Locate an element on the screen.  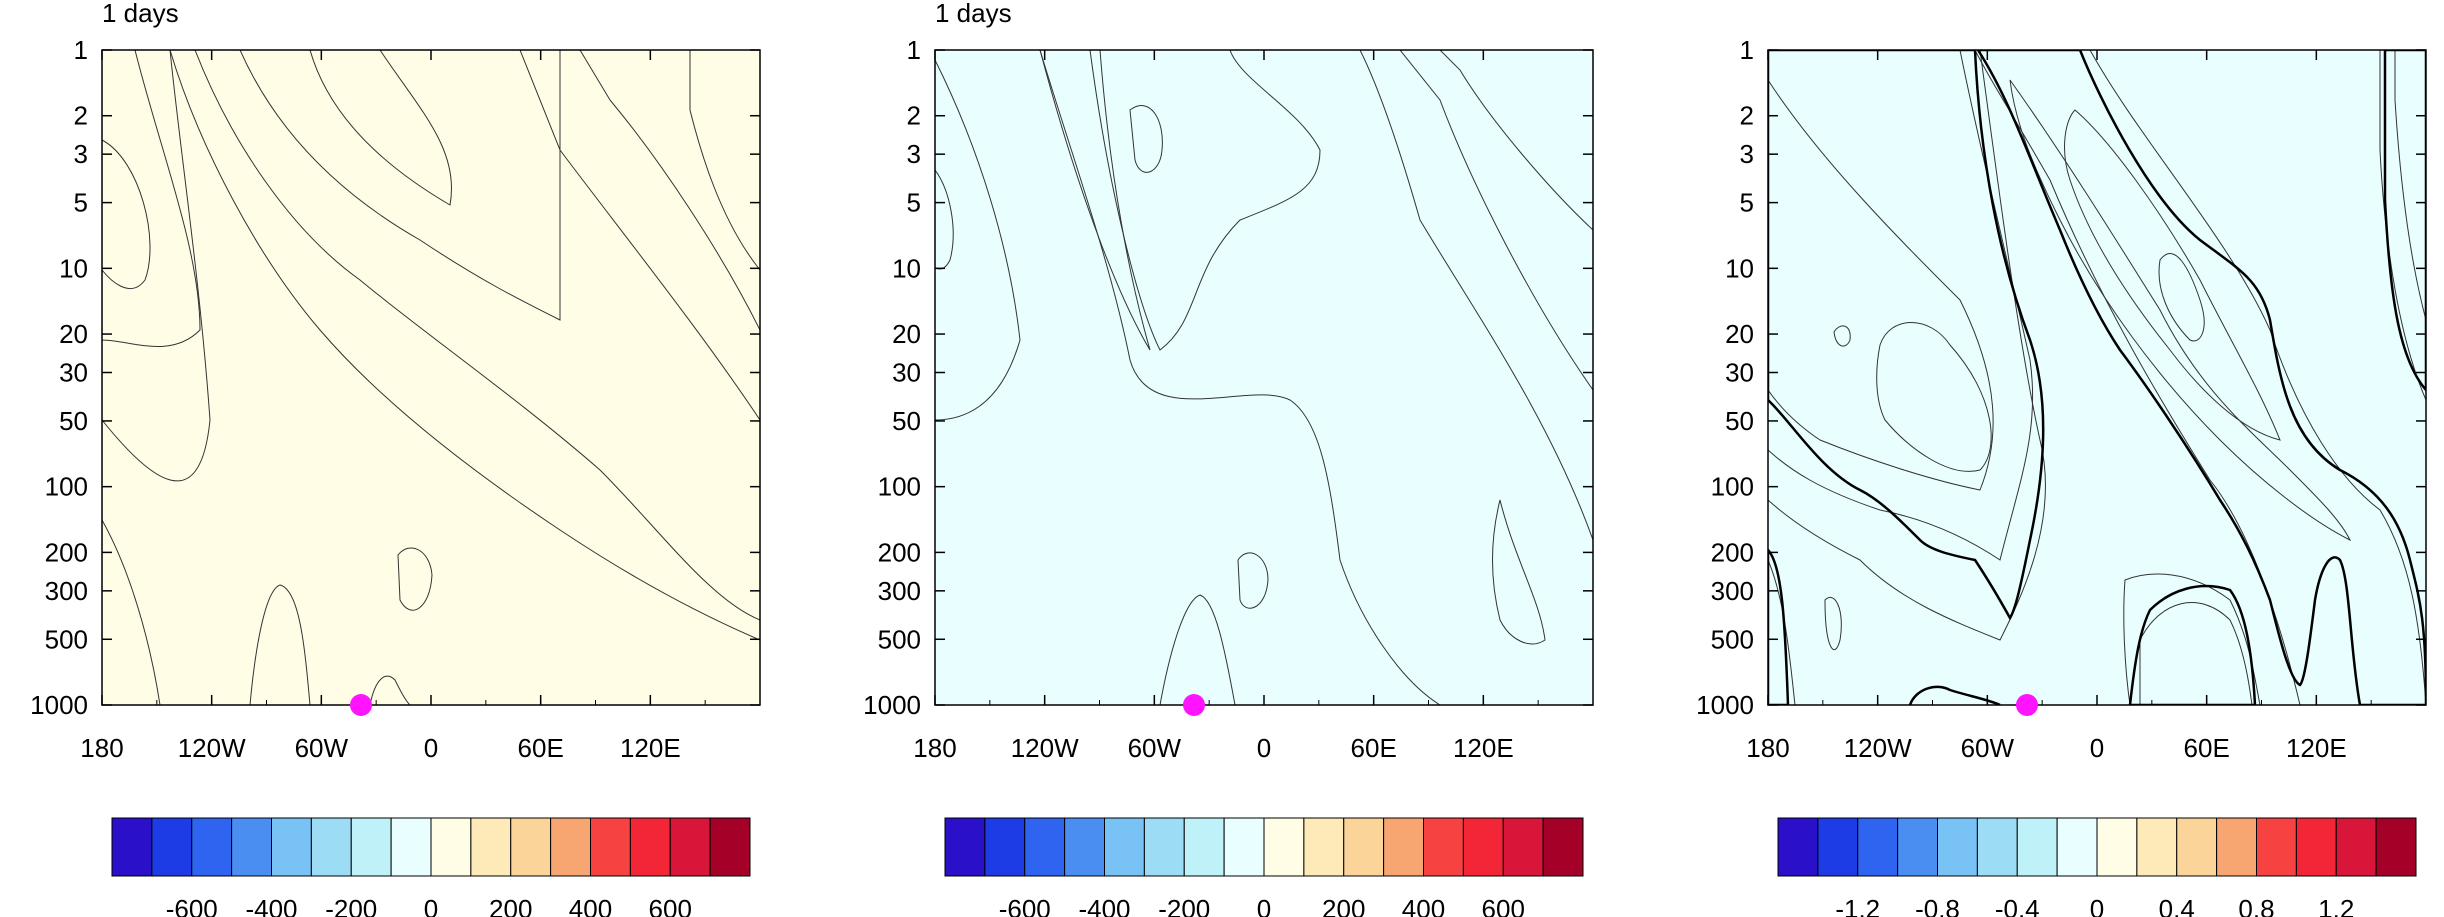
colorbar-label: 400 is located at coordinates (1423, 905).